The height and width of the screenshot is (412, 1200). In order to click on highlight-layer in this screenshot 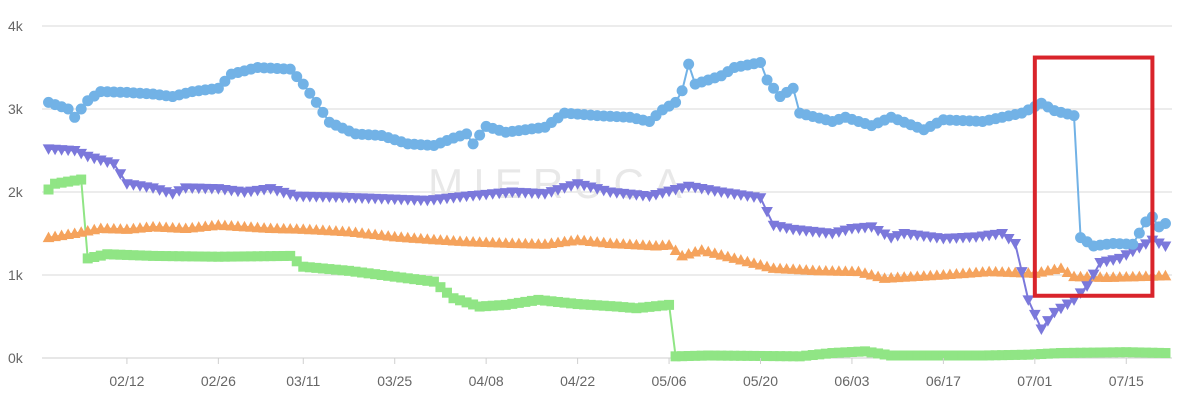, I will do `click(1093, 176)`.